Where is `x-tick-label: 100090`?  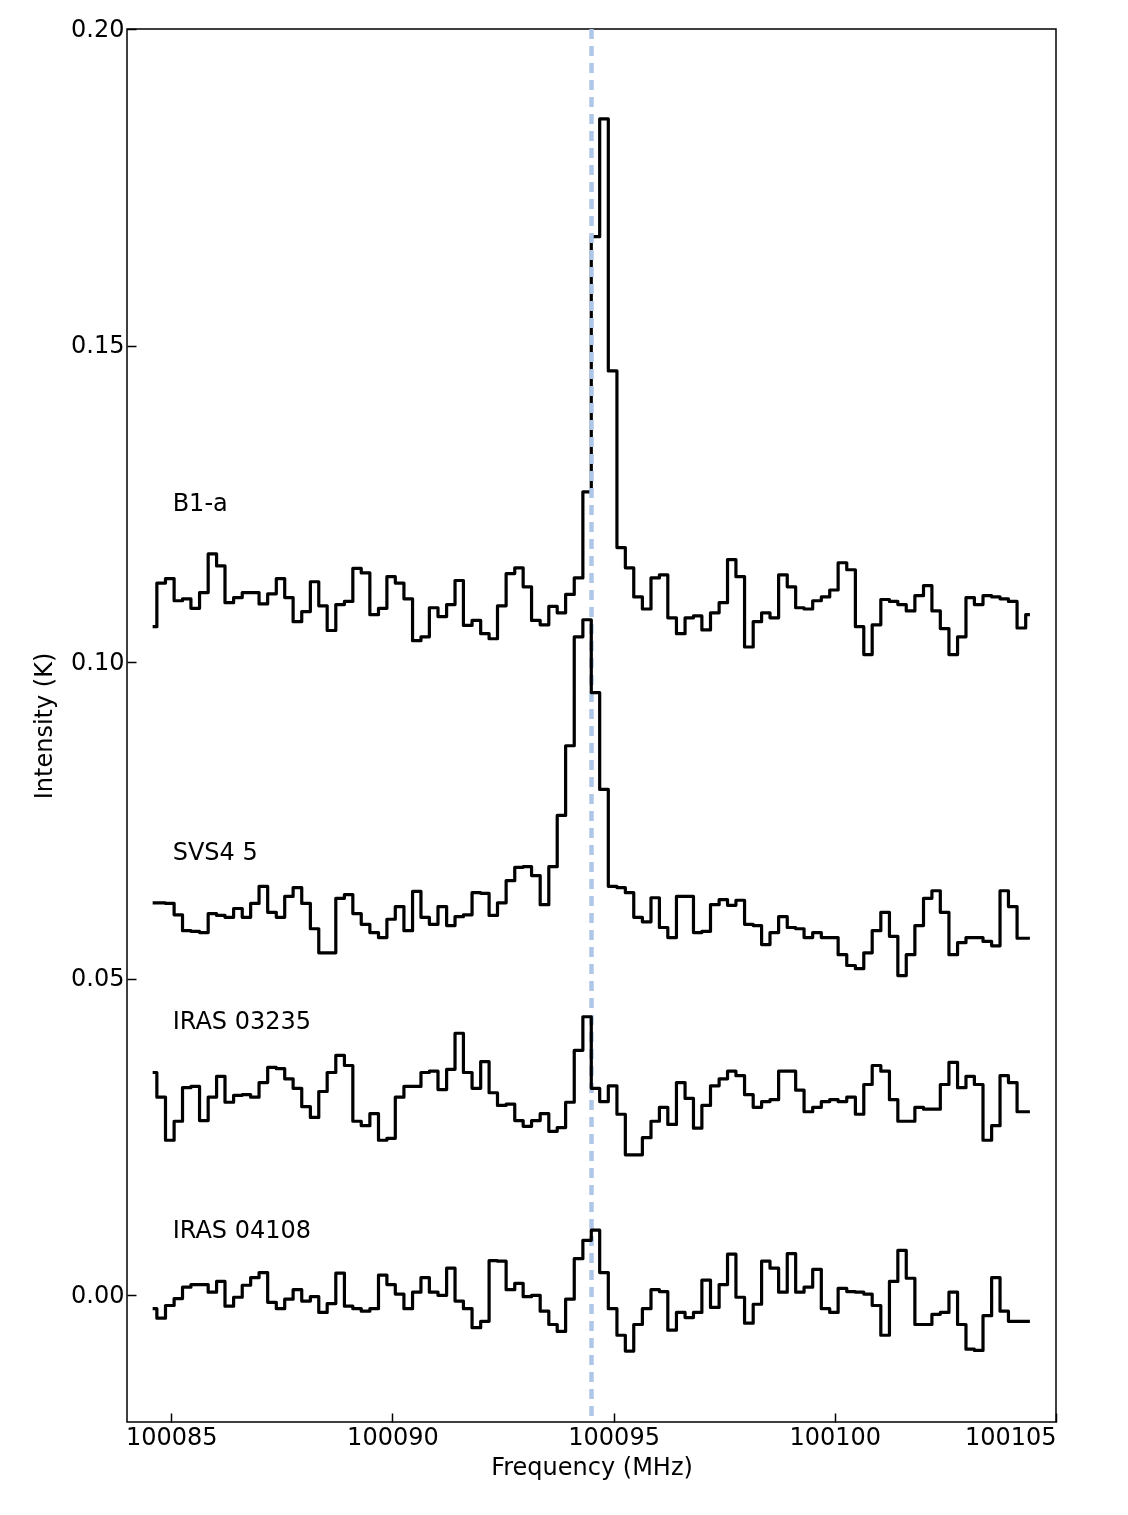 x-tick-label: 100090 is located at coordinates (393, 1436).